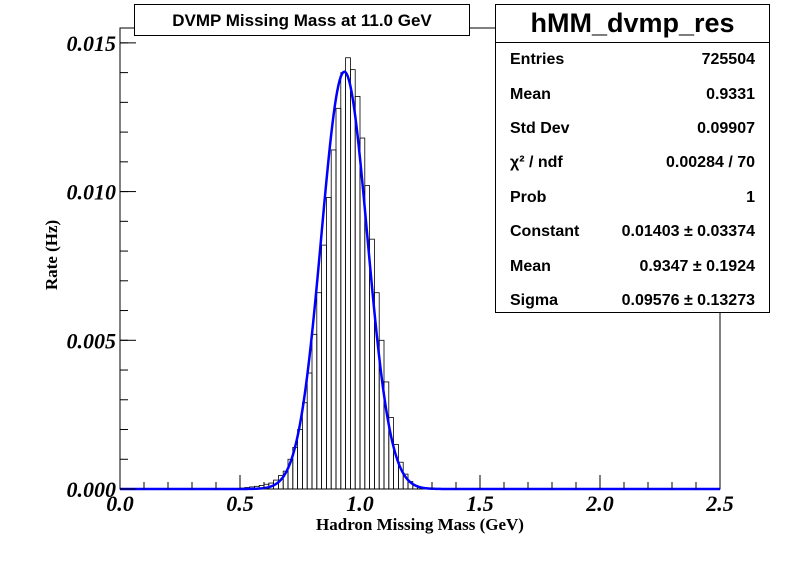  I want to click on stats-label: Std Dev, so click(540, 128).